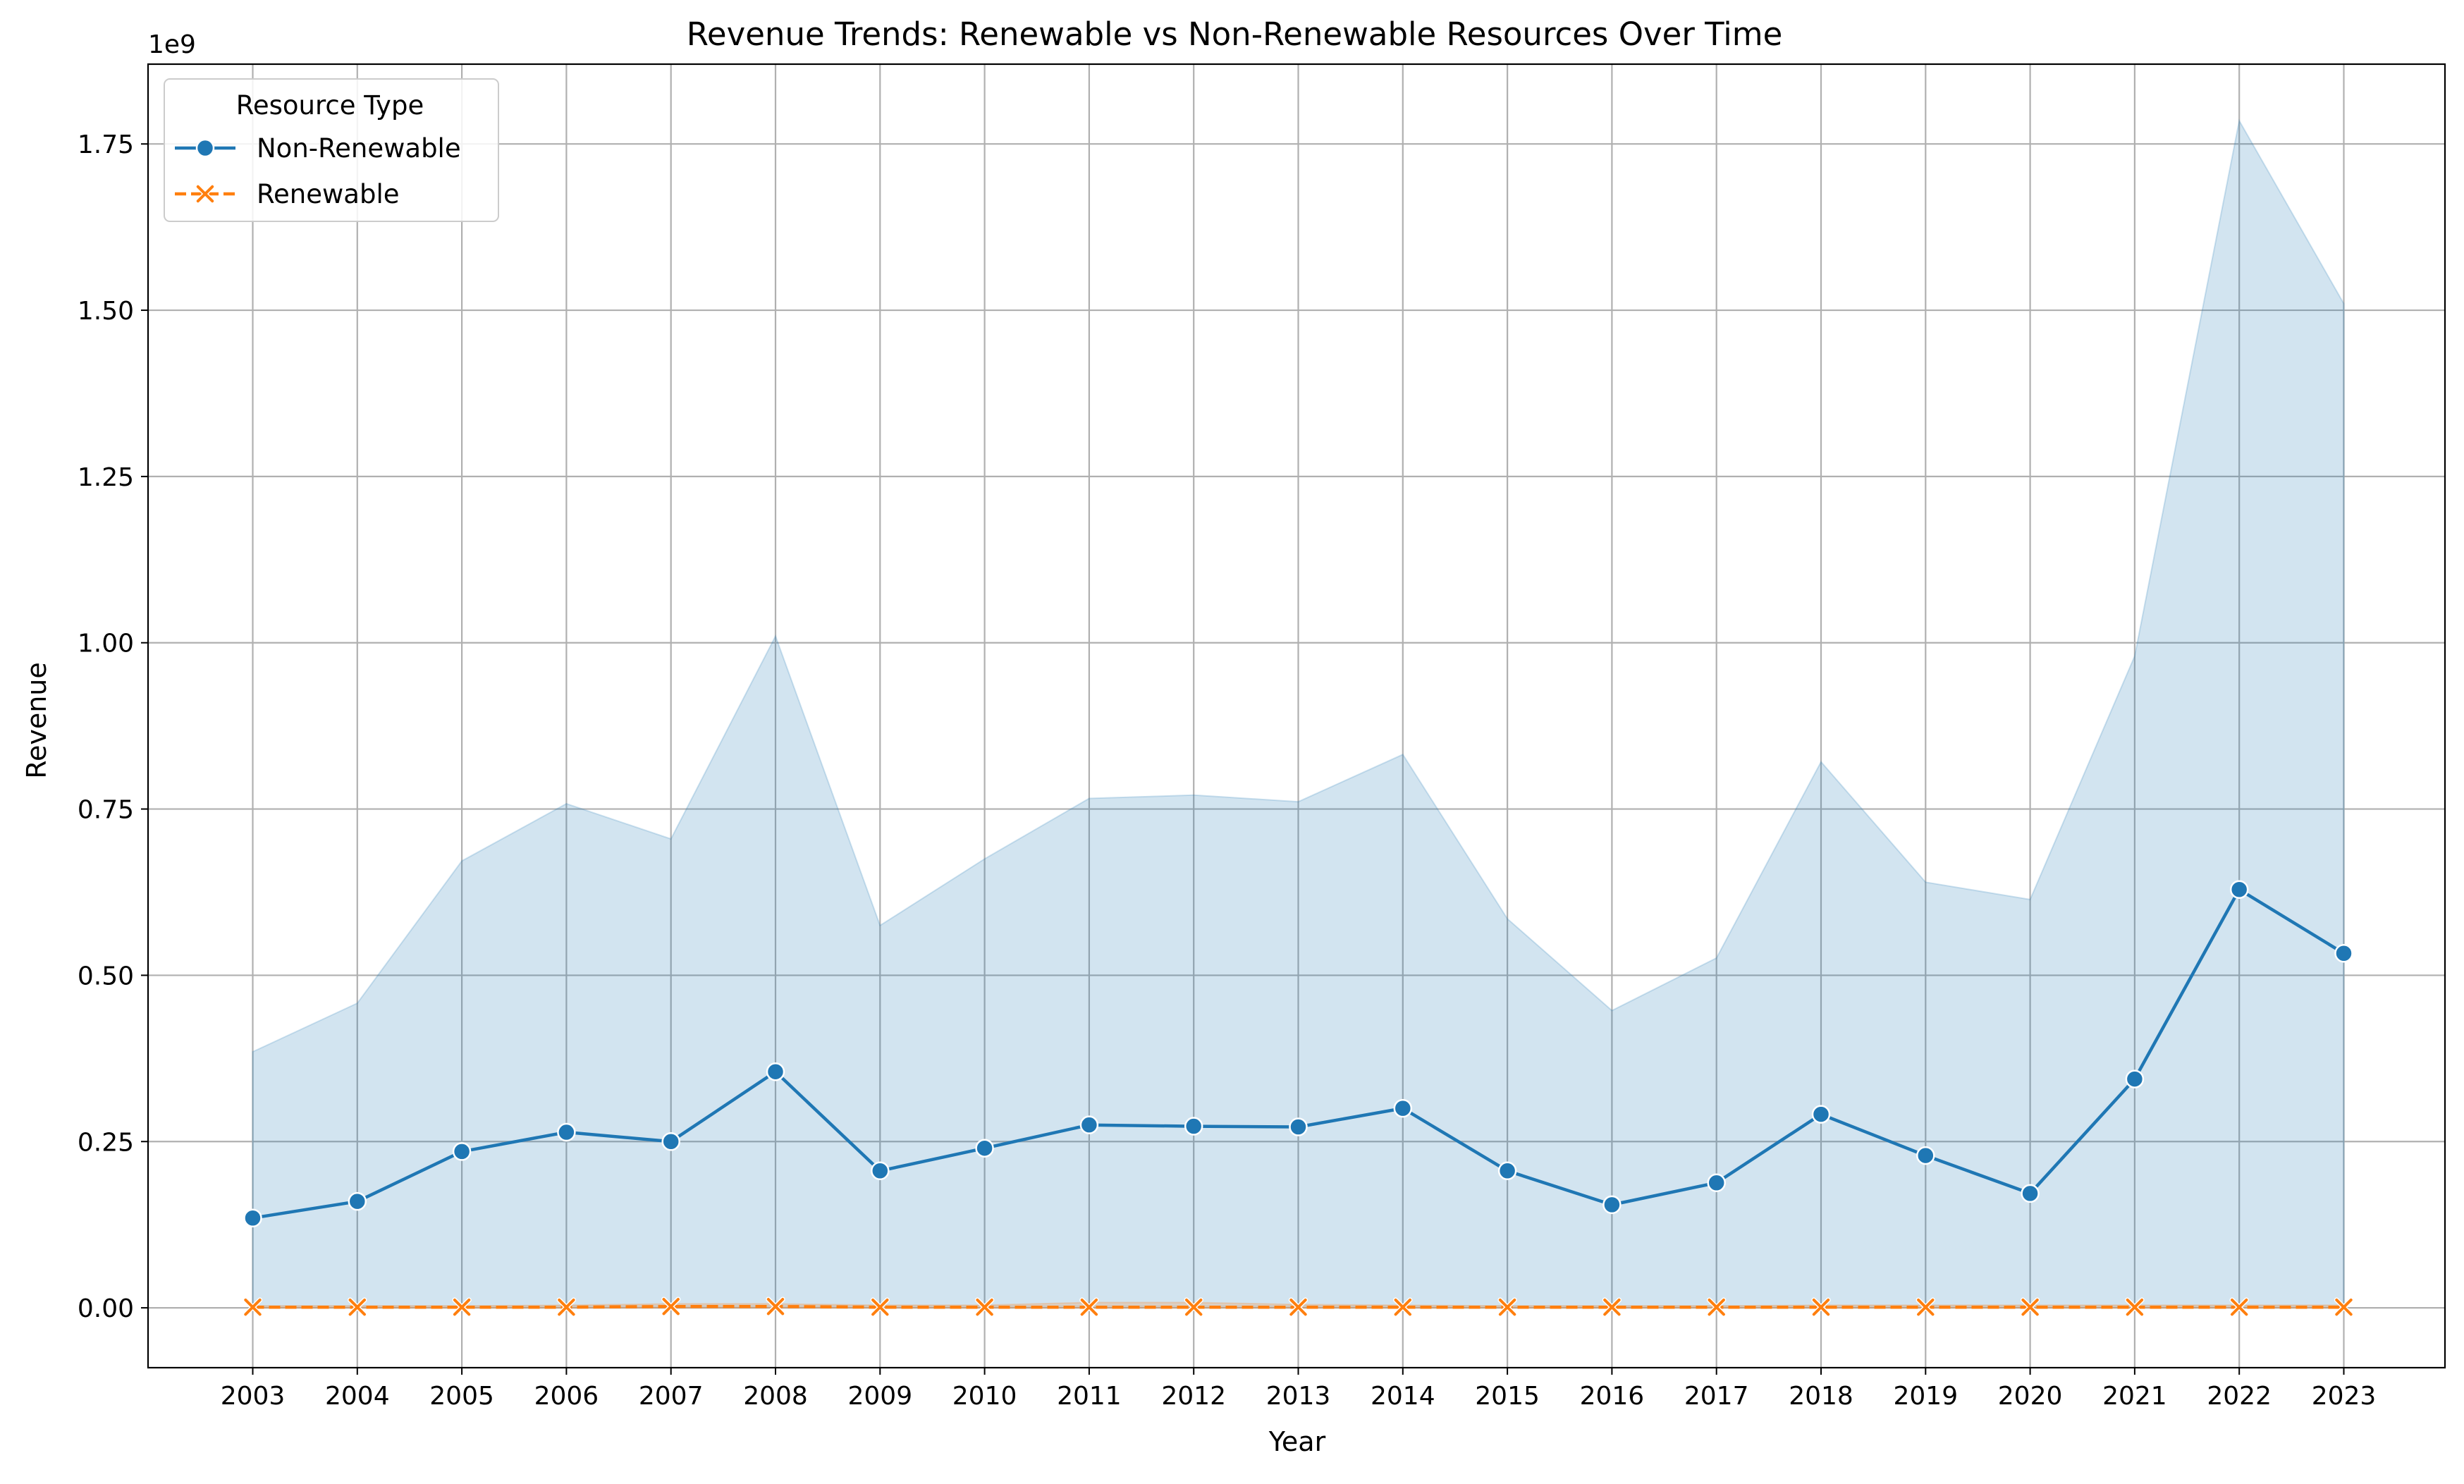  What do you see at coordinates (328, 194) in the screenshot?
I see `legend-label: Renewable` at bounding box center [328, 194].